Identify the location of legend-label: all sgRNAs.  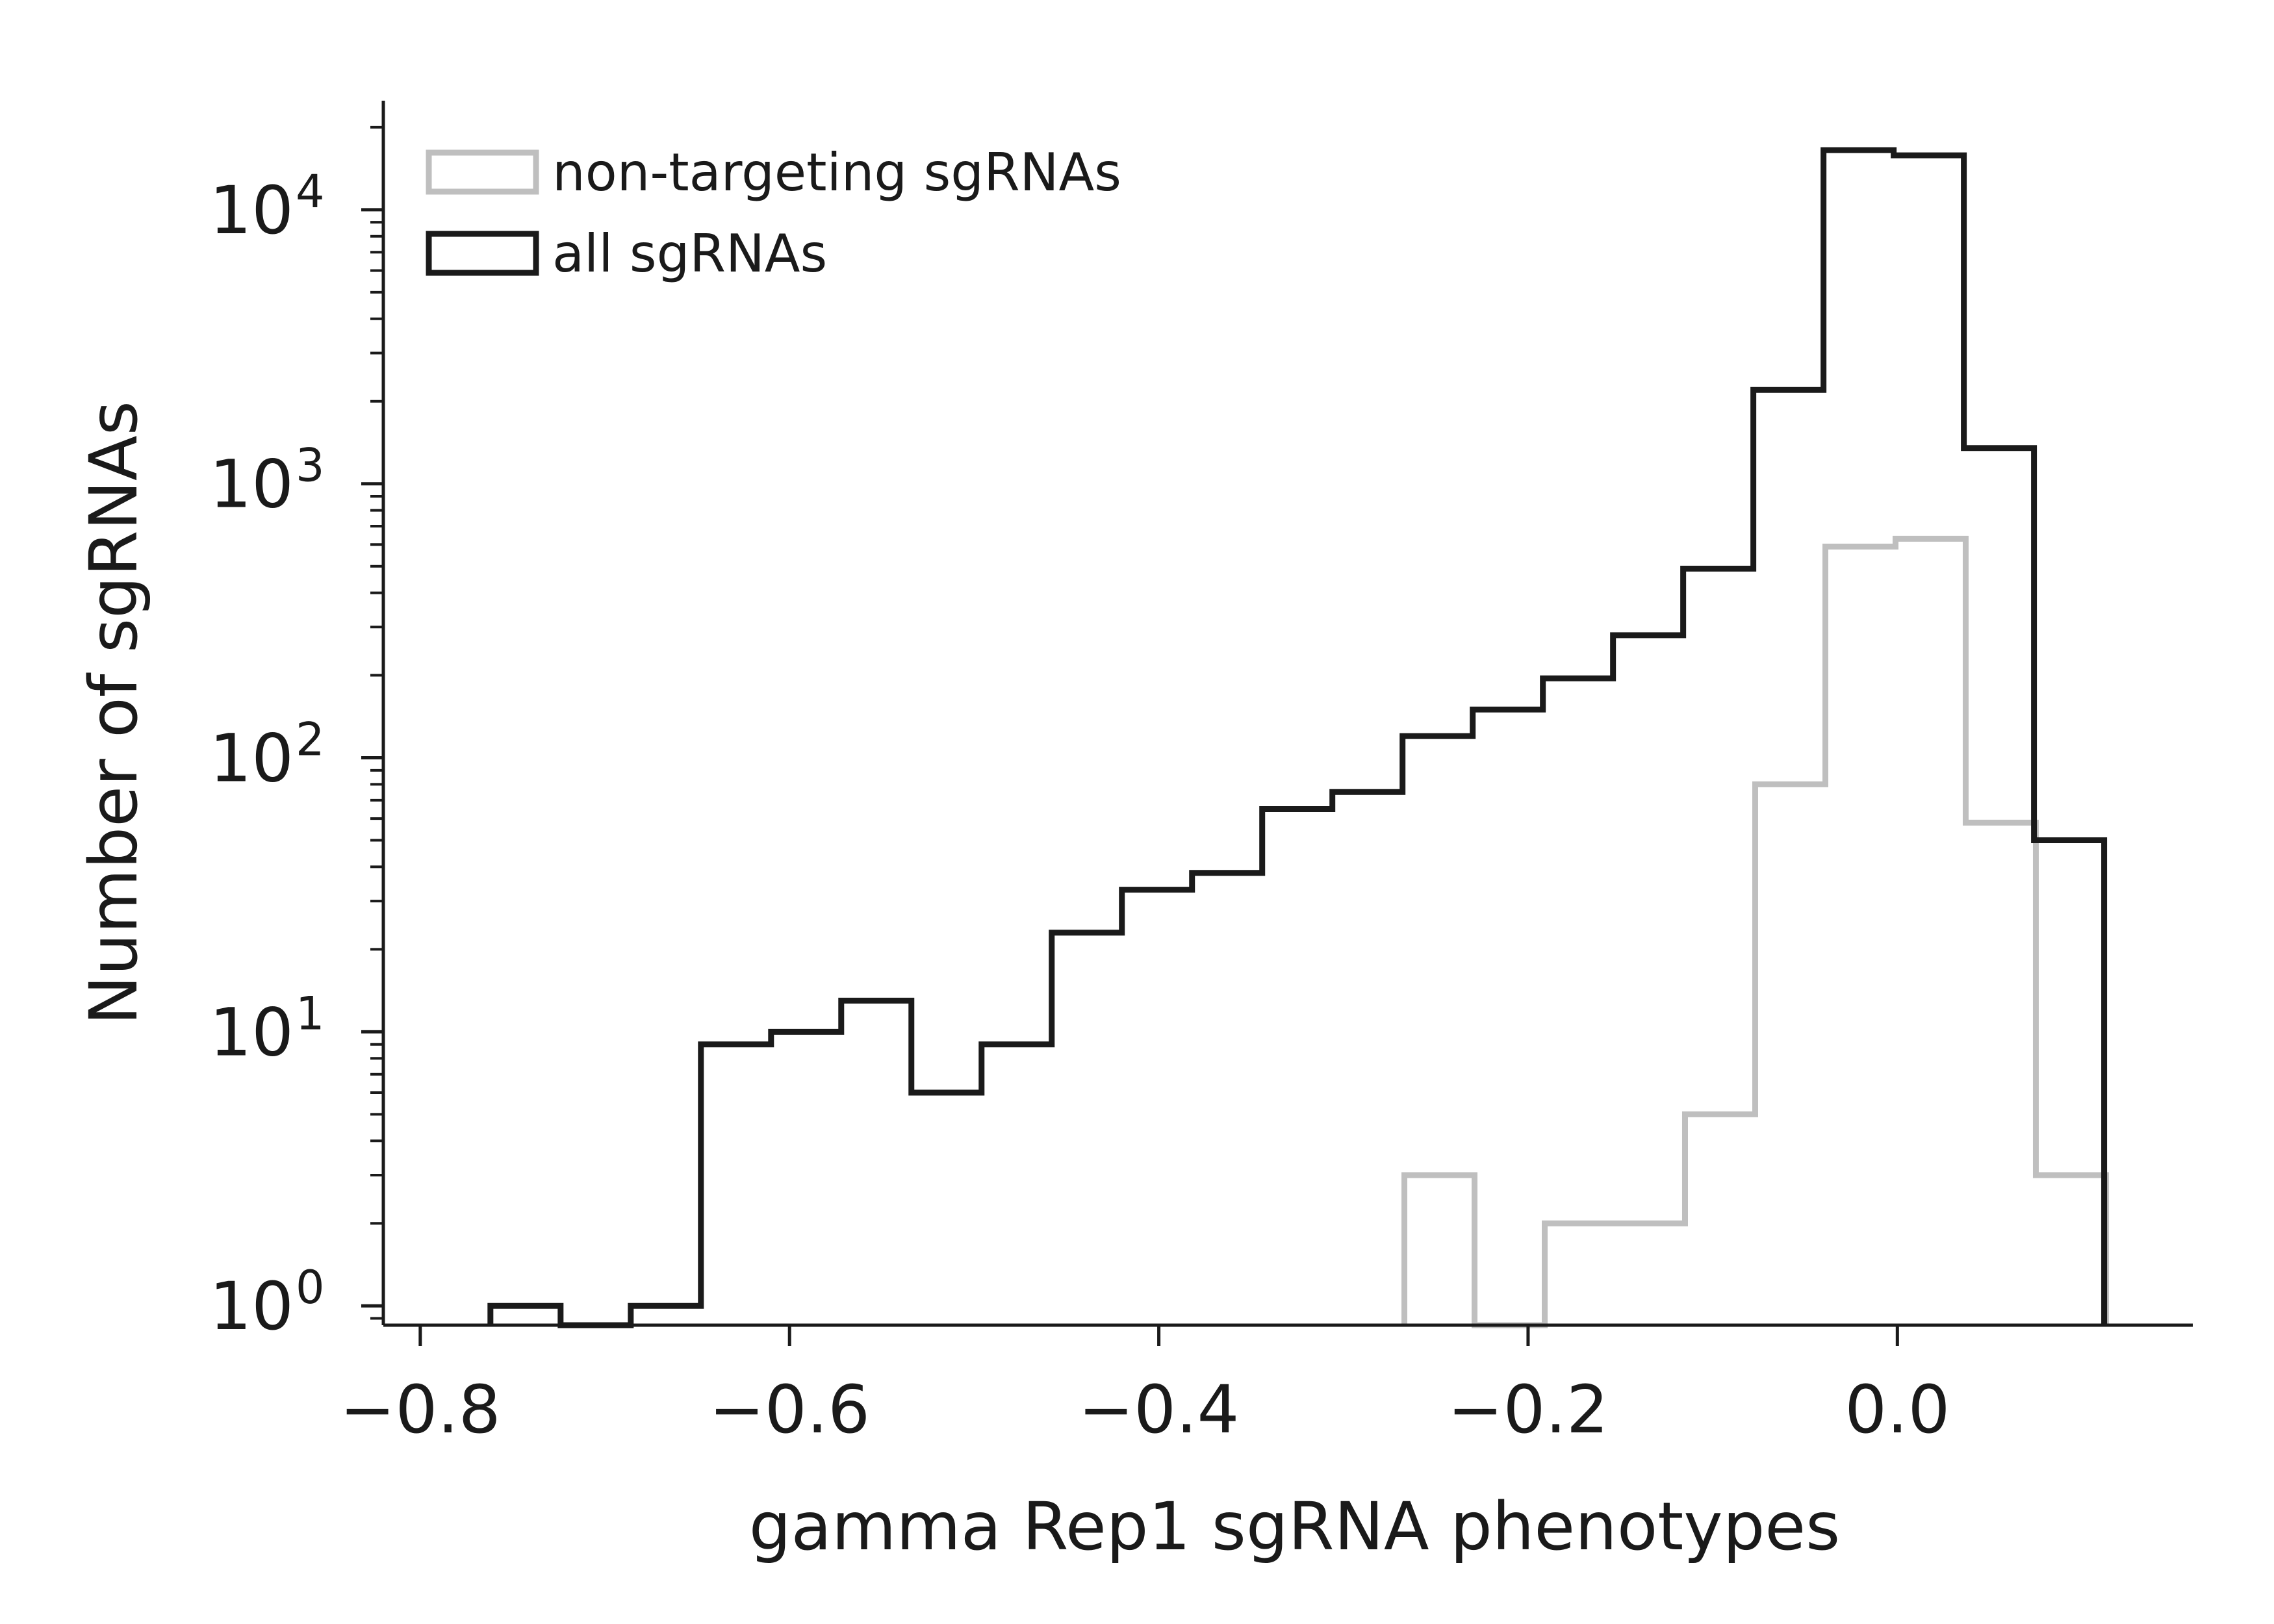
(689, 253).